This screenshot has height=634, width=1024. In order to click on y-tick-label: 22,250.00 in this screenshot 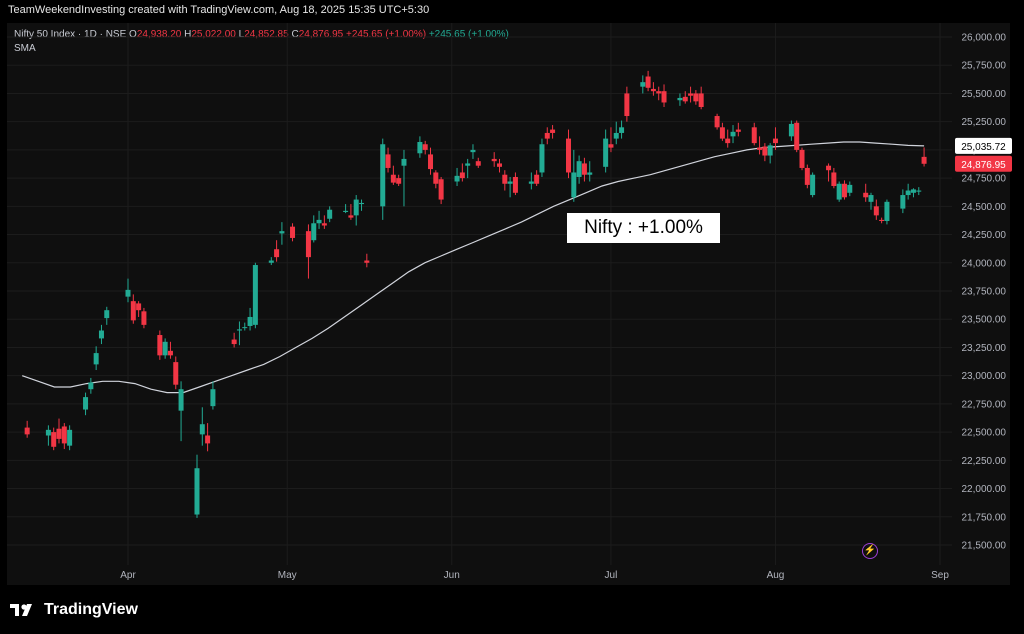, I will do `click(984, 461)`.